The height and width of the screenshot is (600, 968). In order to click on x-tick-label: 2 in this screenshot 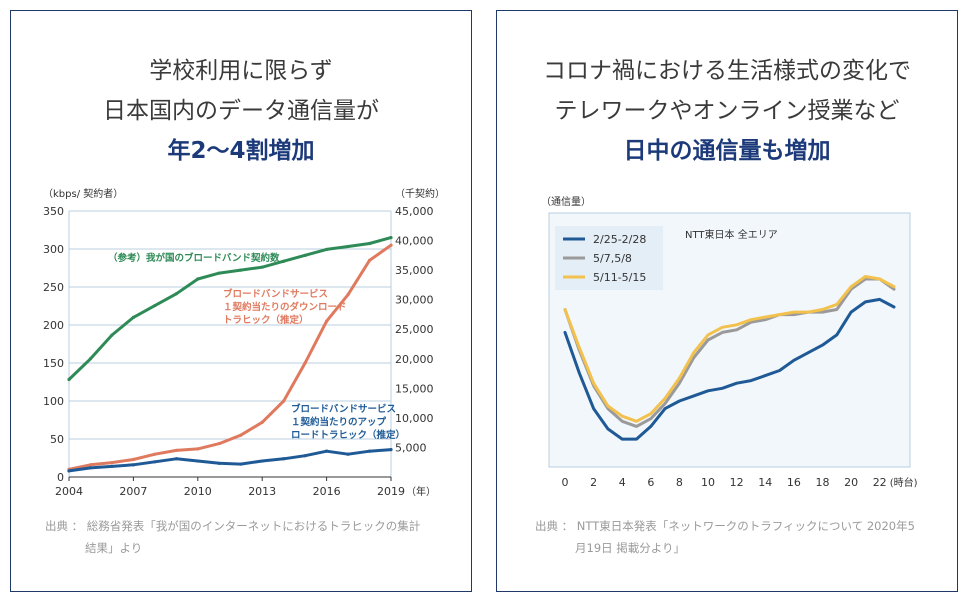, I will do `click(593, 482)`.